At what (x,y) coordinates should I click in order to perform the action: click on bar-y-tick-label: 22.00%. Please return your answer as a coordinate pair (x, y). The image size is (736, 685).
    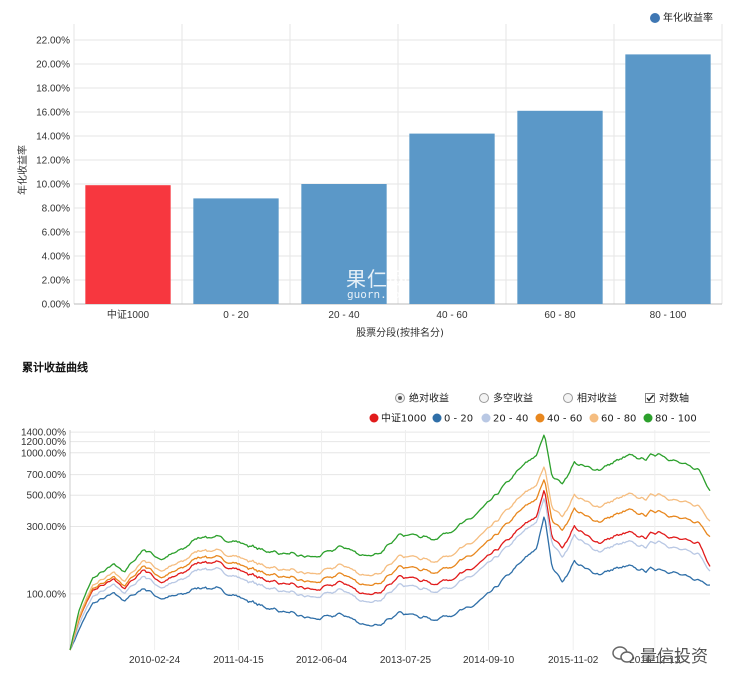
    Looking at the image, I should click on (53, 41).